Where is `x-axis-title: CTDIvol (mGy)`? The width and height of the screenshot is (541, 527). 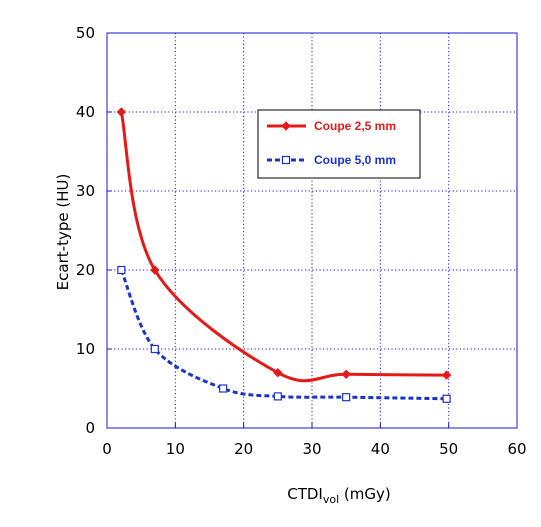
x-axis-title: CTDIvol (mGy) is located at coordinates (339, 495).